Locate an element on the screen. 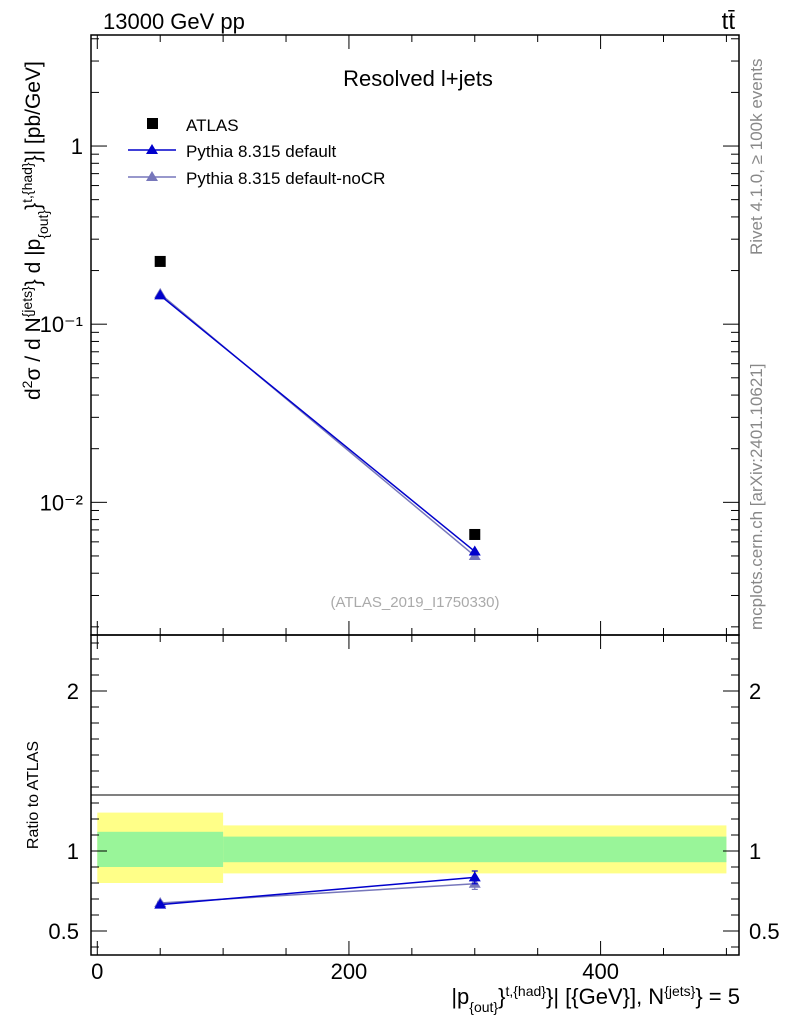  main-ytick-label: 10⁻¹ is located at coordinates (61, 324).